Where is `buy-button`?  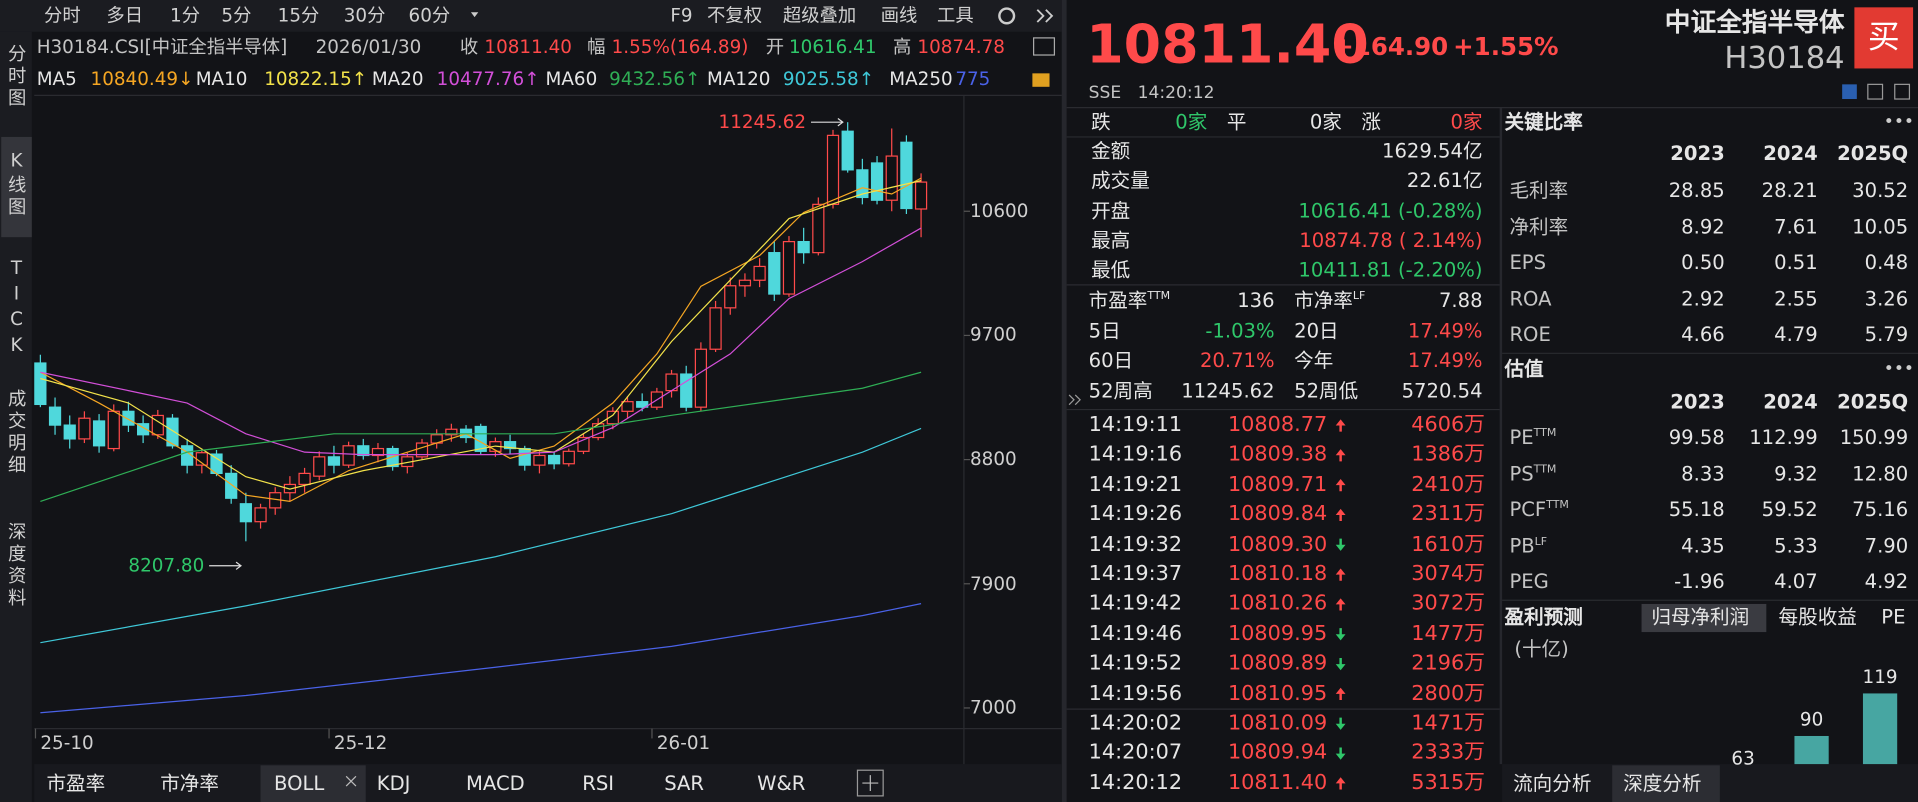 buy-button is located at coordinates (1884, 38).